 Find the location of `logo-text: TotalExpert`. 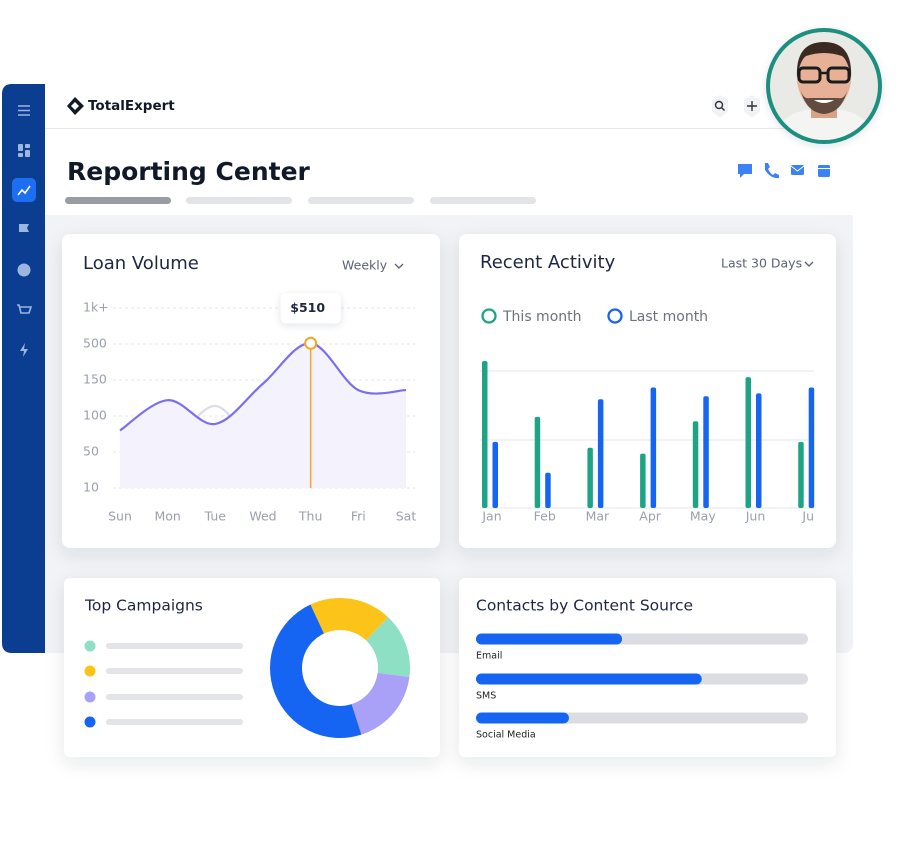

logo-text: TotalExpert is located at coordinates (131, 106).